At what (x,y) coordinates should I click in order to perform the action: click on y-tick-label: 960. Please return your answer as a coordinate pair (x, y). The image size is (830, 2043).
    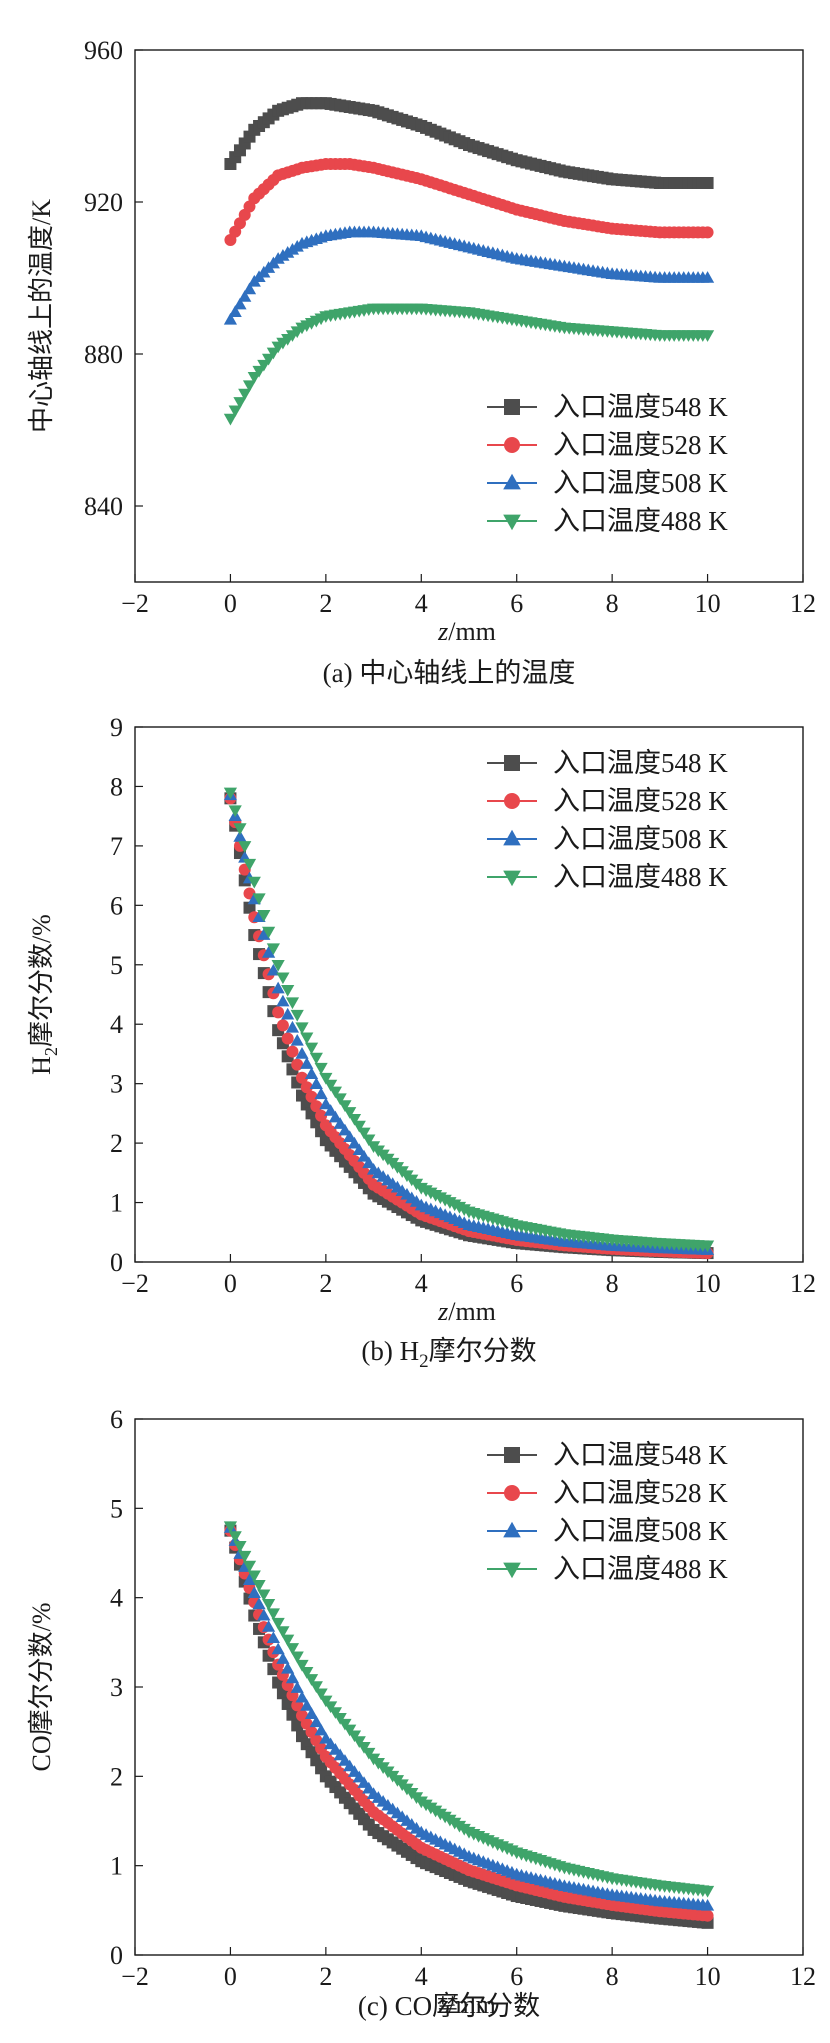
    Looking at the image, I should click on (103, 50).